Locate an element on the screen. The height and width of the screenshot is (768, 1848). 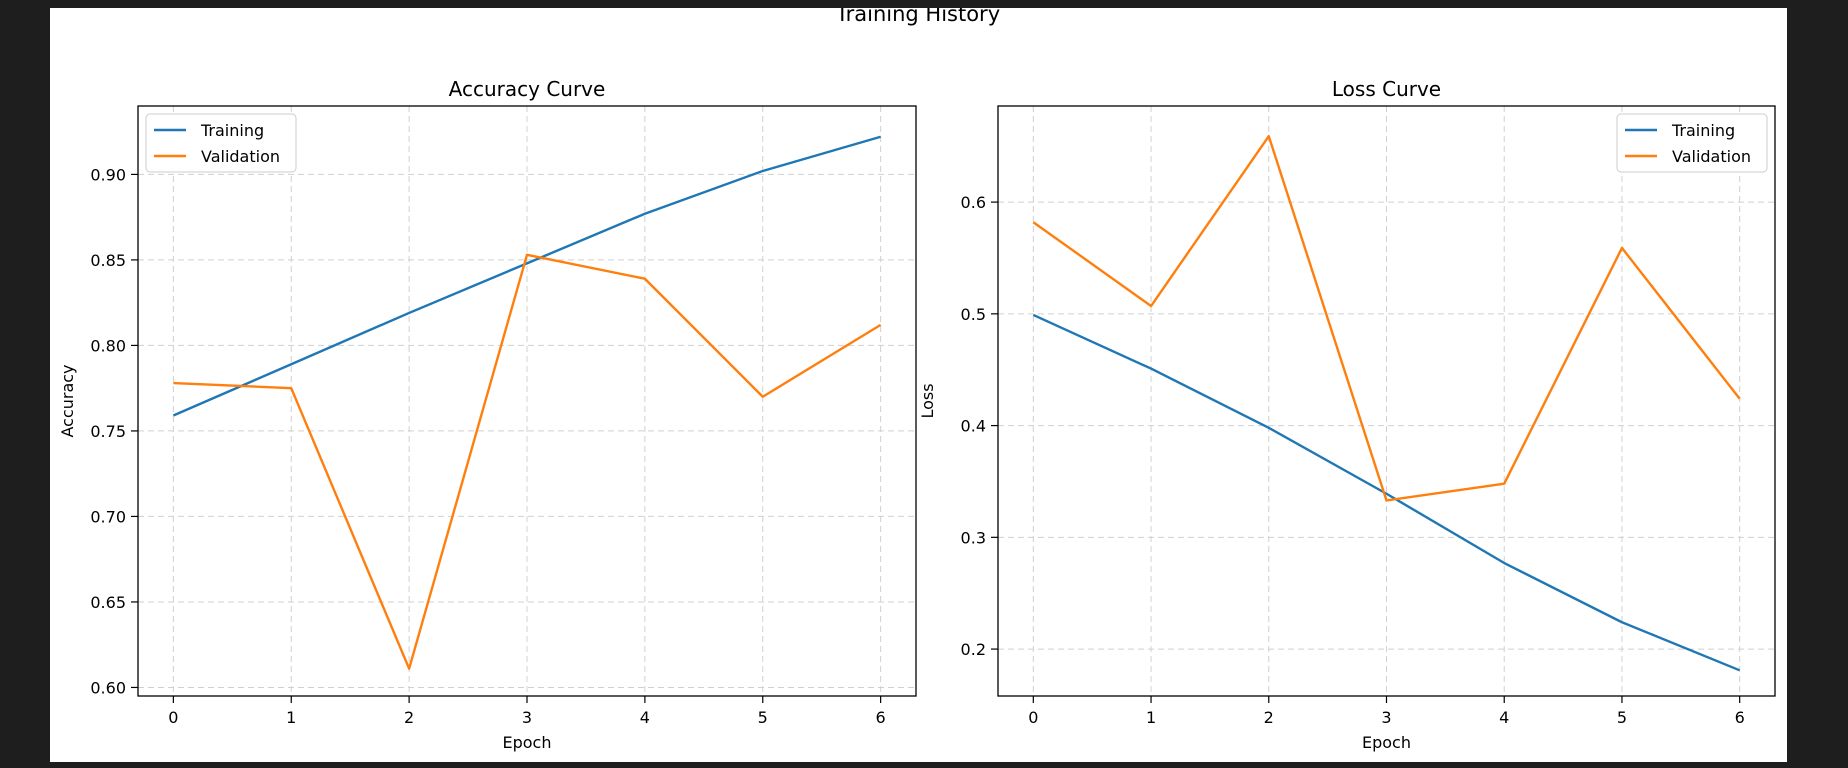
y-tick-label: 0.70 is located at coordinates (108, 516).